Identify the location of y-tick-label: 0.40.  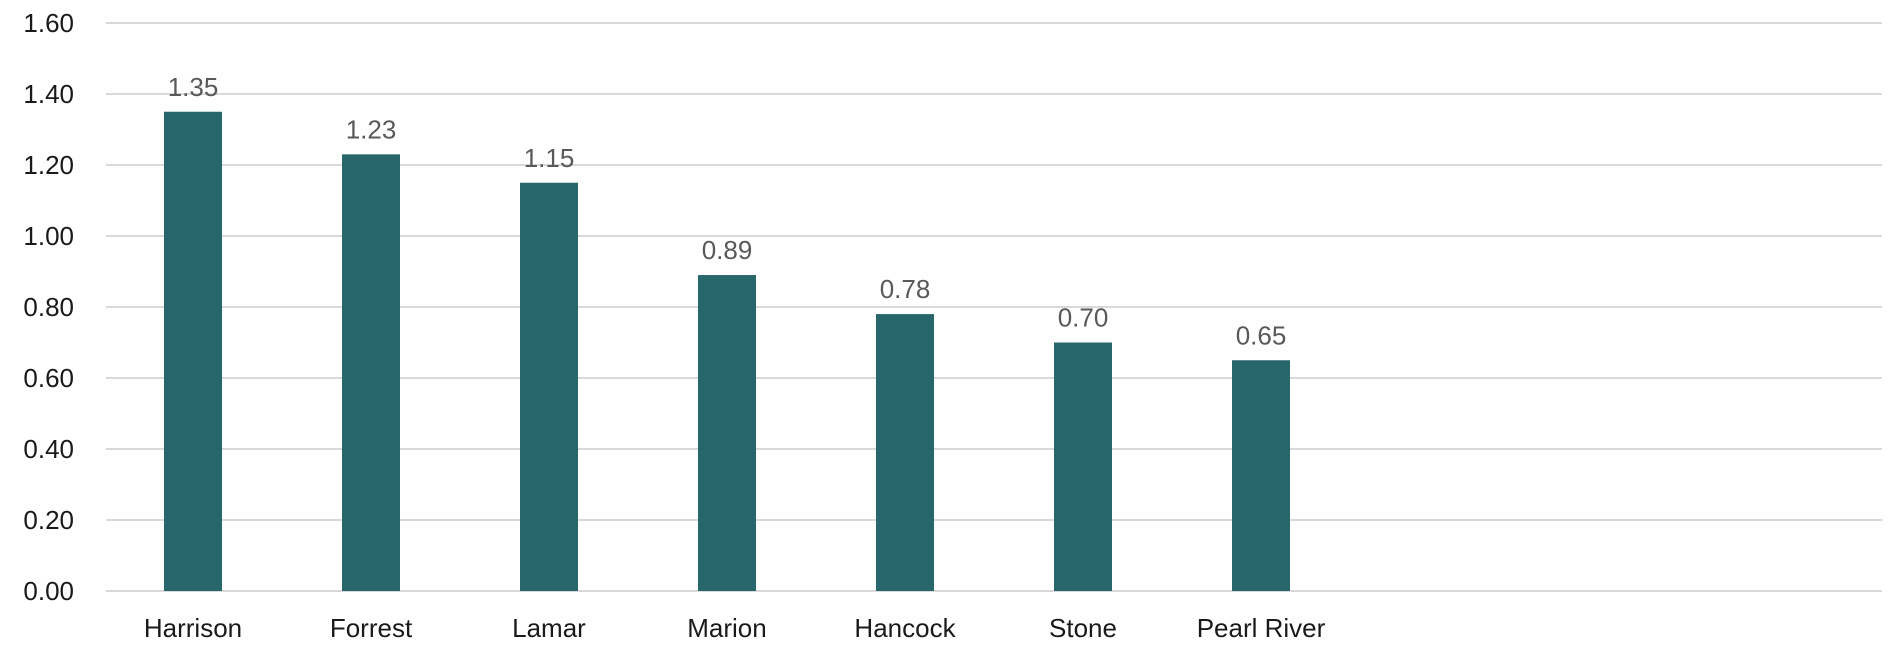
(48, 449).